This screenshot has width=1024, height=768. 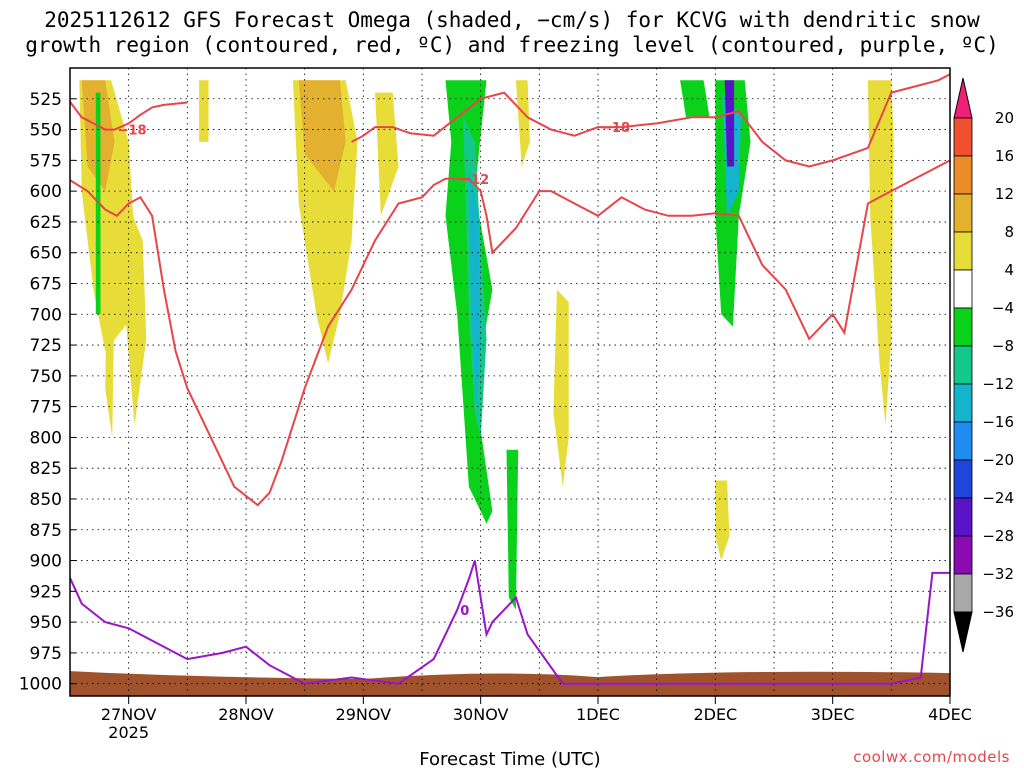 What do you see at coordinates (1003, 308) in the screenshot?
I see `colorbar-label--4: −4` at bounding box center [1003, 308].